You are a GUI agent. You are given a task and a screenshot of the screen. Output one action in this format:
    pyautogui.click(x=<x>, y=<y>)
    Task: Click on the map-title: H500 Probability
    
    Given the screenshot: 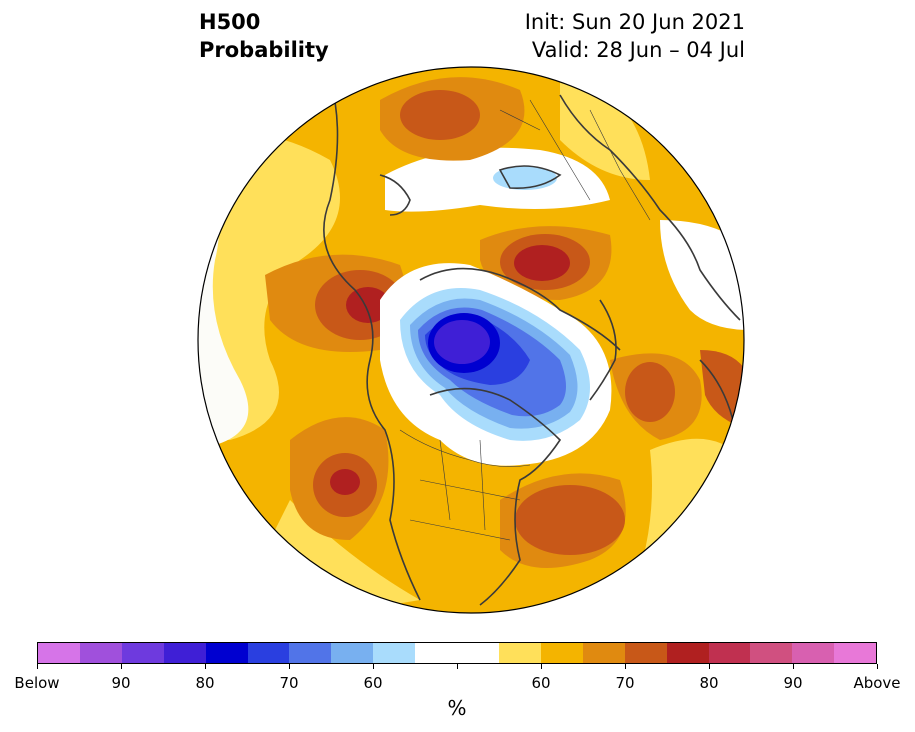 What is the action you would take?
    pyautogui.click(x=264, y=36)
    